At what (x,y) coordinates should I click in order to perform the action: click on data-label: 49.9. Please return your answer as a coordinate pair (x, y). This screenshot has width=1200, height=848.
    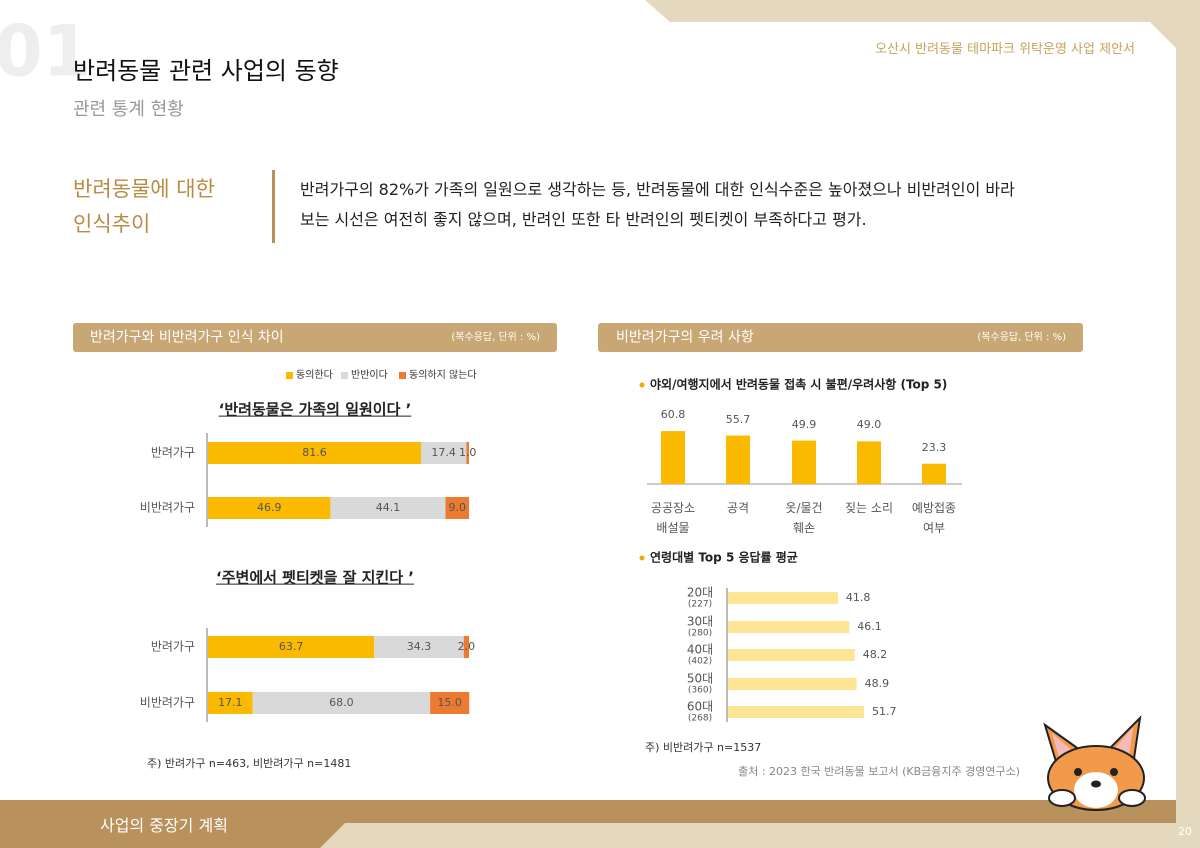
    Looking at the image, I should click on (804, 424).